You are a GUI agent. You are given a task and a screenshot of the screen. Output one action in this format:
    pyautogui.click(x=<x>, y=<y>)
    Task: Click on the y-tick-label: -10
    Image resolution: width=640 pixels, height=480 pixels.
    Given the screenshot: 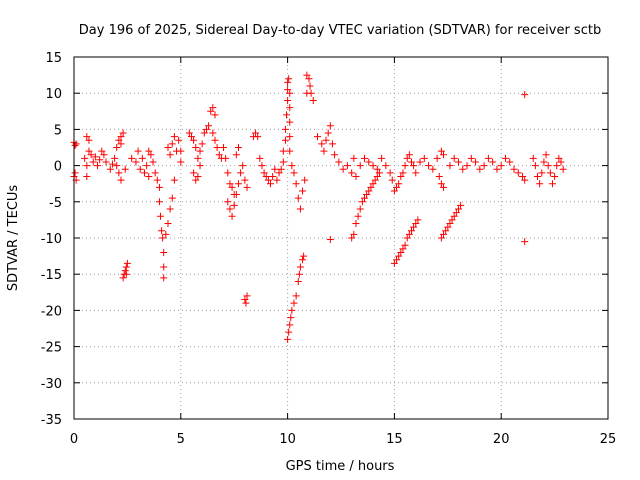 What is the action you would take?
    pyautogui.click(x=51, y=239)
    